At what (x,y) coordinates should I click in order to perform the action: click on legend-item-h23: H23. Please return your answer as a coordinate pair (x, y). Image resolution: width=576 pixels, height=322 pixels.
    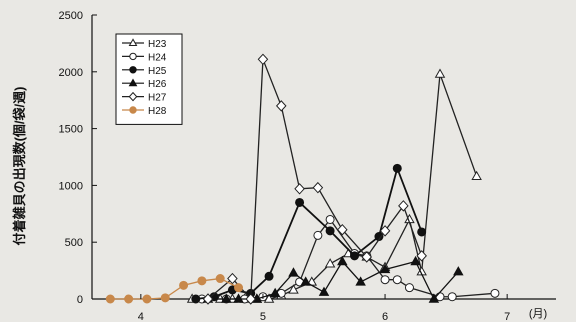
    Looking at the image, I should click on (144, 44).